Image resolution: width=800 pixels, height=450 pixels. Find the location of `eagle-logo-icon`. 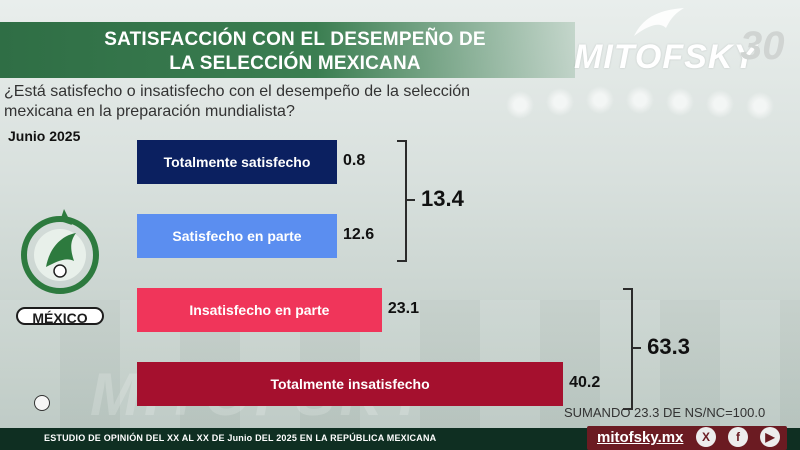

eagle-logo-icon is located at coordinates (659, 22).